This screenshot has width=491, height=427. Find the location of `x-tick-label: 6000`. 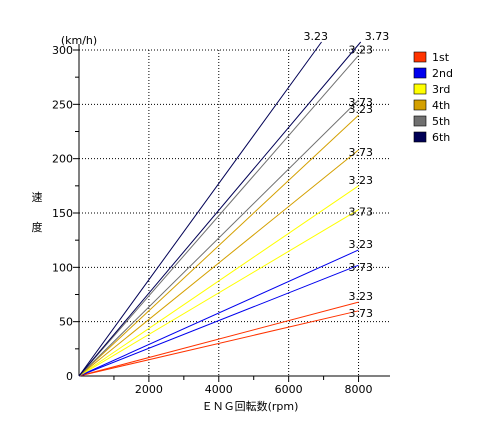

x-tick-label: 6000 is located at coordinates (289, 389).